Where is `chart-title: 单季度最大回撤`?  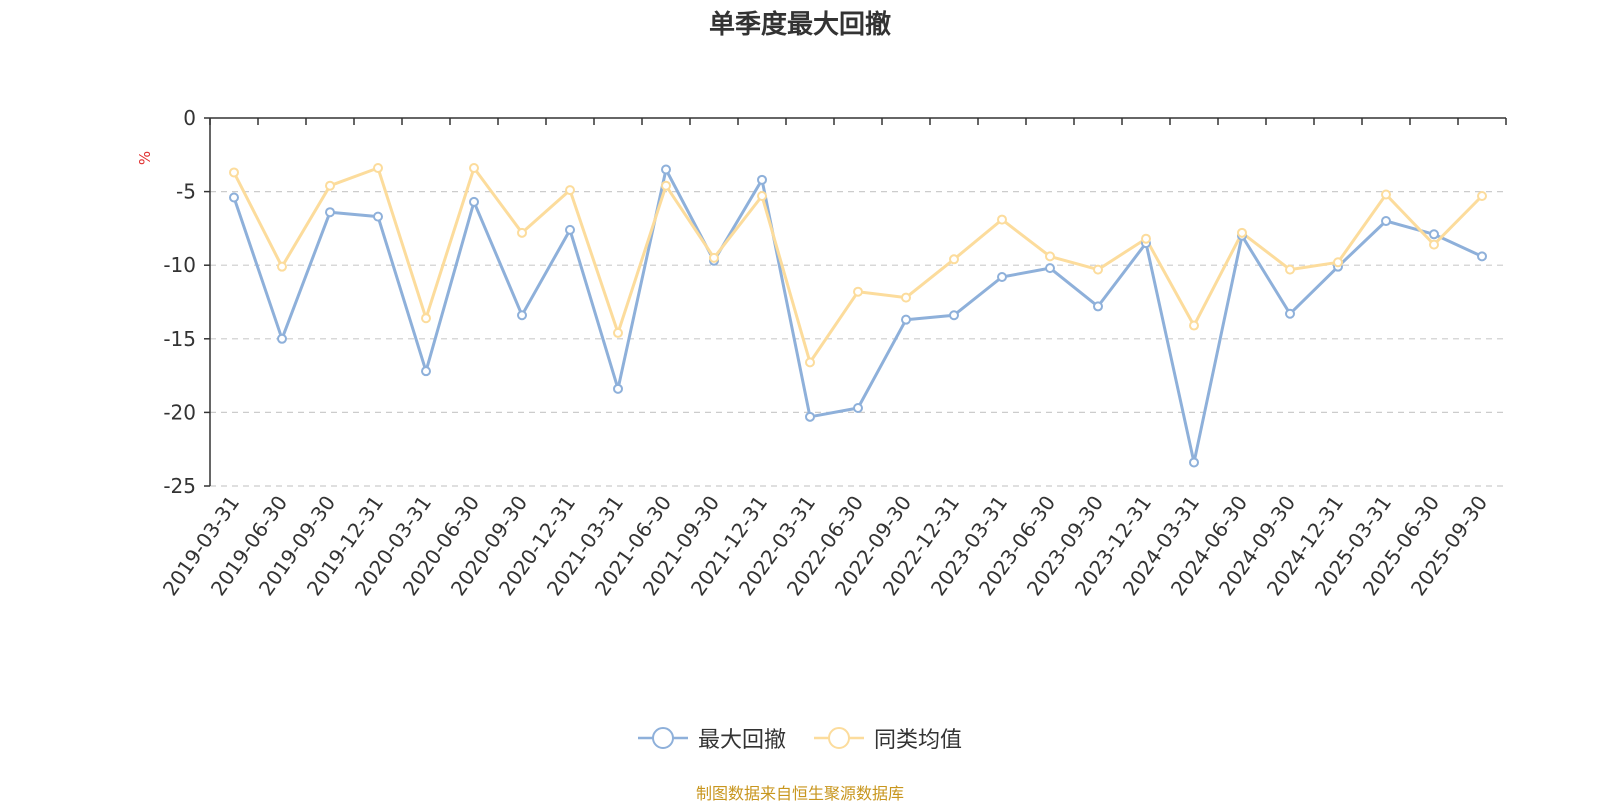 chart-title: 单季度最大回撤 is located at coordinates (799, 25).